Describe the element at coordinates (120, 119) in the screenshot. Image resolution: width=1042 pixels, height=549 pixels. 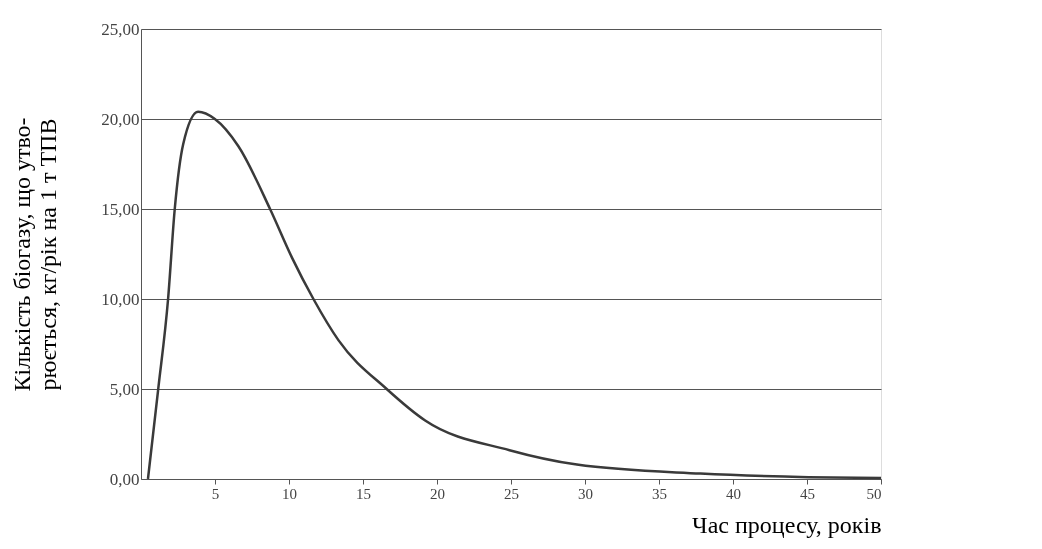
I see `y-tick-label: 20,00` at that location.